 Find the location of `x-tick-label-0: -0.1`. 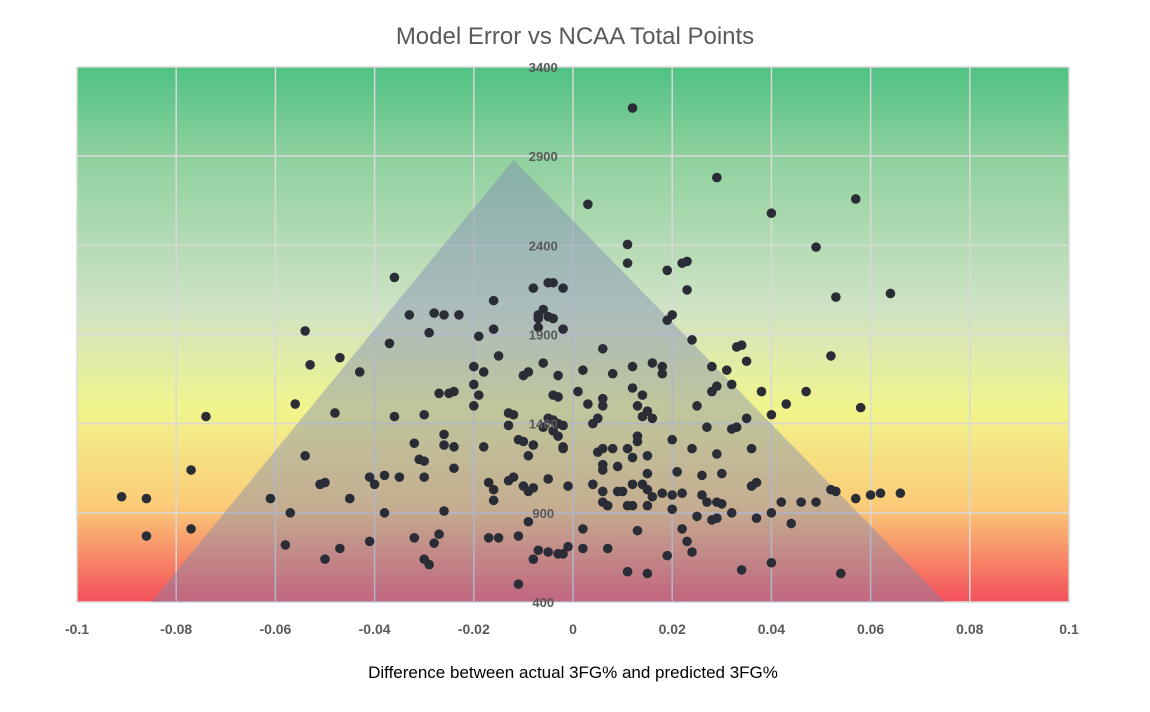

x-tick-label-0: -0.1 is located at coordinates (77, 629).